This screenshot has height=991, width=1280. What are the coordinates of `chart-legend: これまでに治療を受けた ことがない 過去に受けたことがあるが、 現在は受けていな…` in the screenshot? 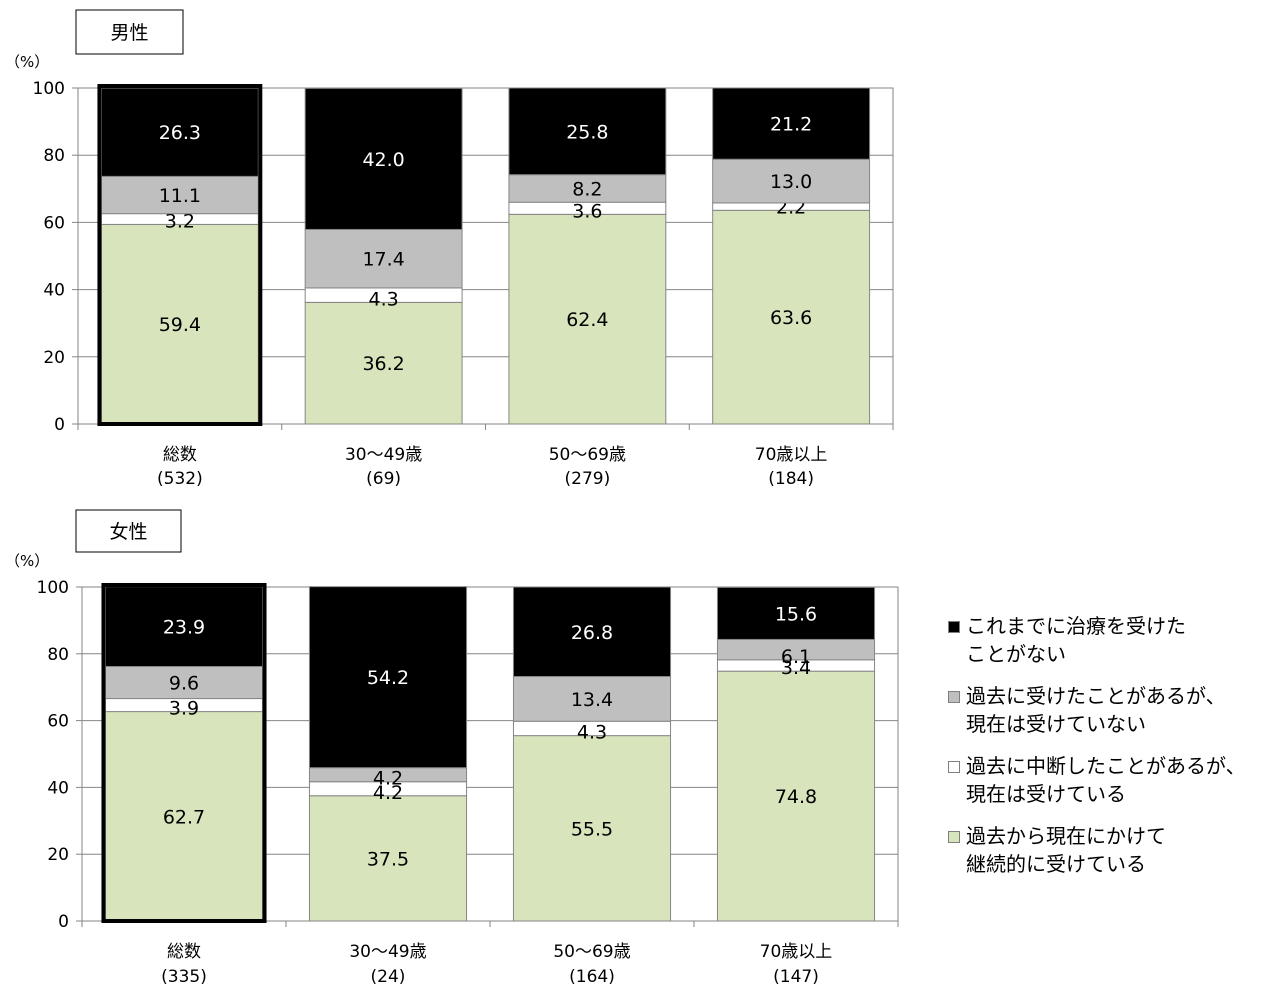 It's located at (1113, 752).